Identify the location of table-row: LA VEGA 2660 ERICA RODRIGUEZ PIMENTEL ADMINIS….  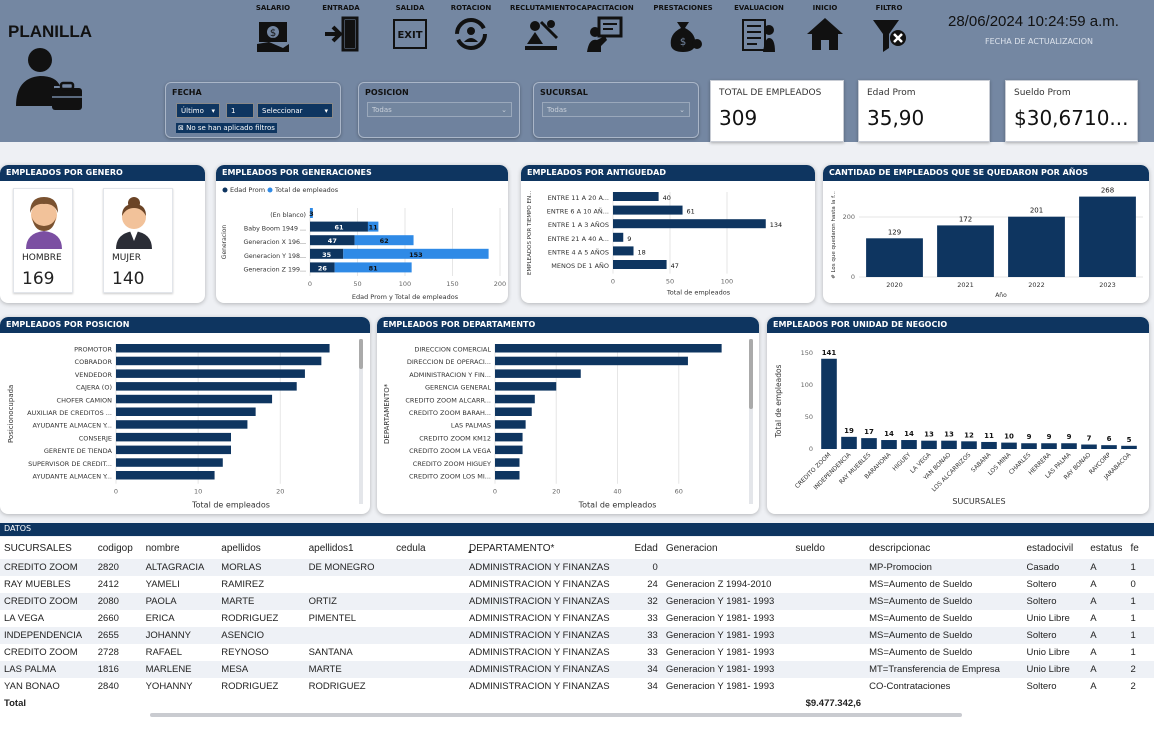
(577, 618).